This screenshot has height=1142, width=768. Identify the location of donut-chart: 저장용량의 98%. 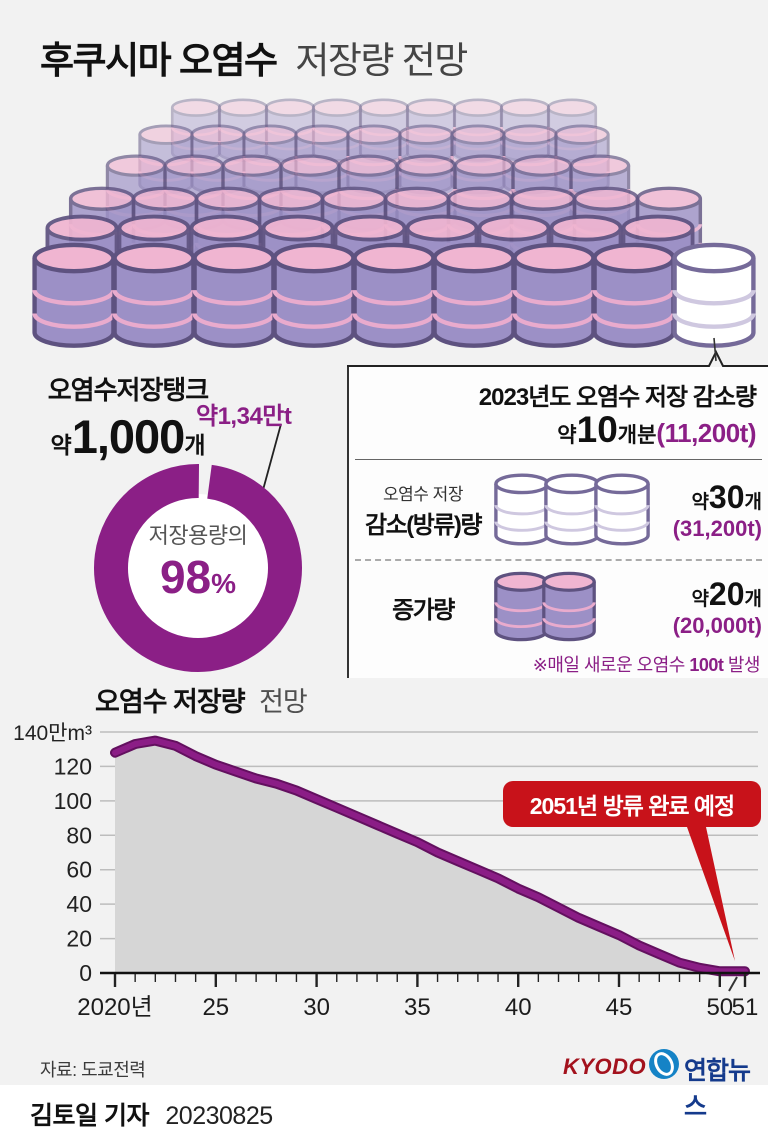
(198, 568).